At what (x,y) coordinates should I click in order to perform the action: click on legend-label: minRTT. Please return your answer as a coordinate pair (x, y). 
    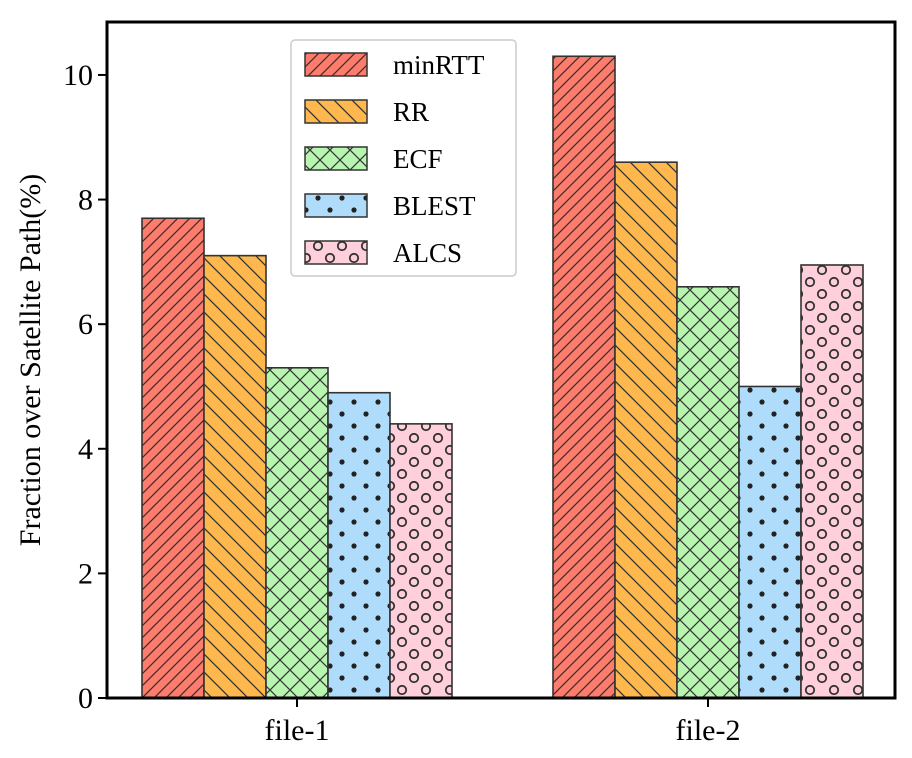
    Looking at the image, I should click on (439, 65).